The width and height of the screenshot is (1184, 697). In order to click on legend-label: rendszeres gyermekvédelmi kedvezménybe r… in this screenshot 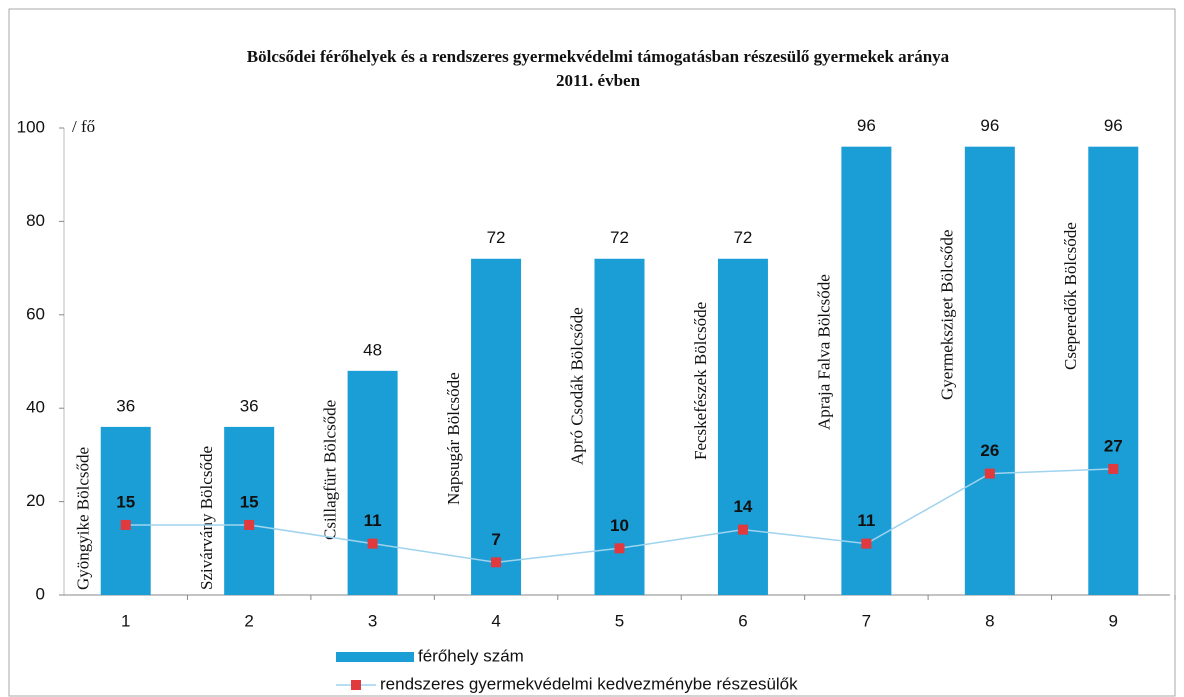, I will do `click(589, 683)`.